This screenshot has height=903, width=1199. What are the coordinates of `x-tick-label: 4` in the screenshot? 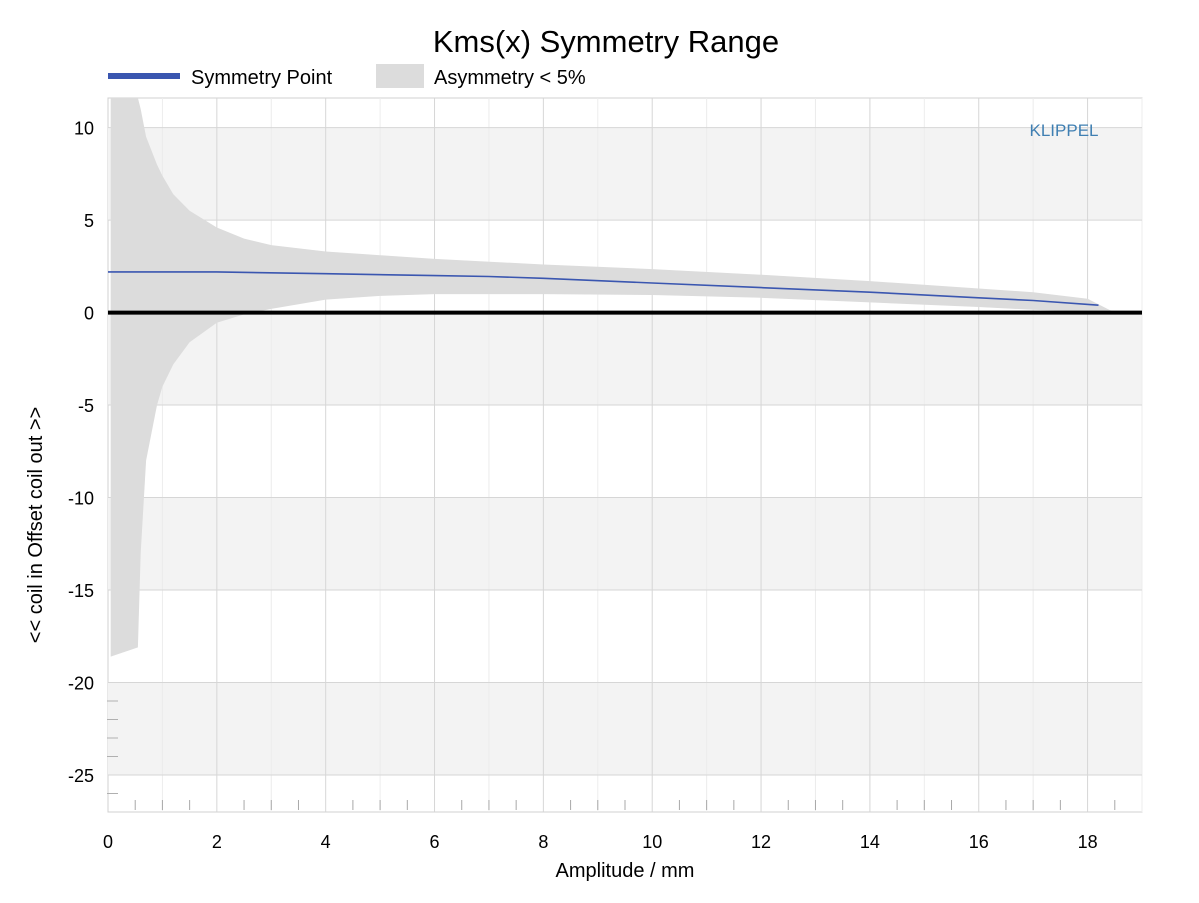 It's located at (326, 842).